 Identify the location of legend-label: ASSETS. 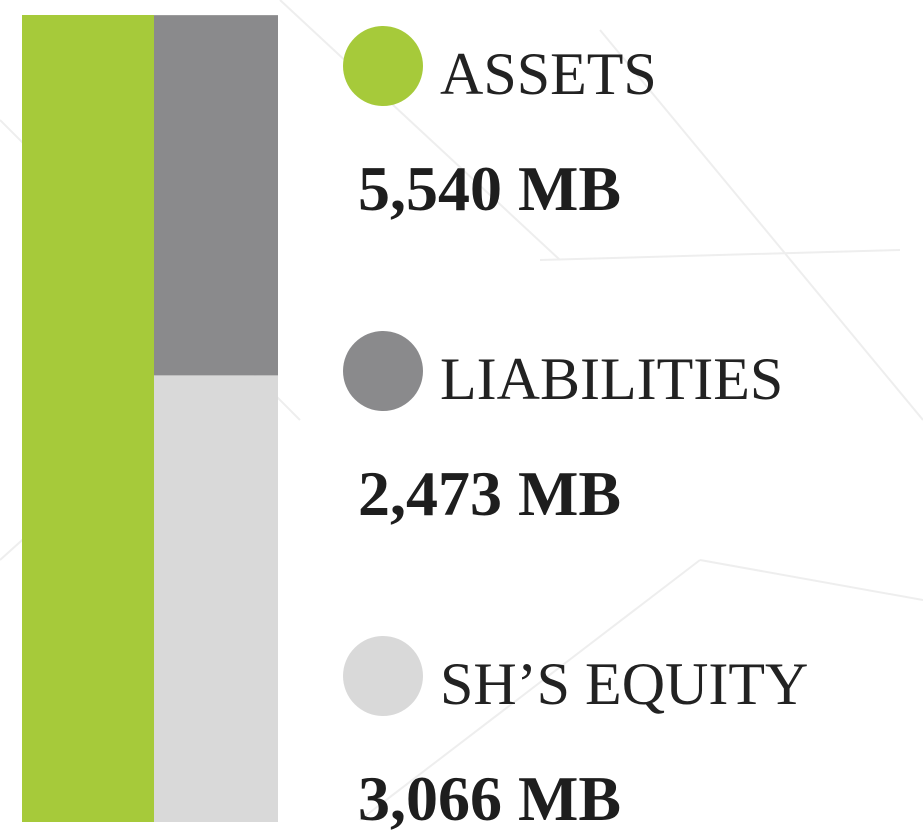
(548, 74).